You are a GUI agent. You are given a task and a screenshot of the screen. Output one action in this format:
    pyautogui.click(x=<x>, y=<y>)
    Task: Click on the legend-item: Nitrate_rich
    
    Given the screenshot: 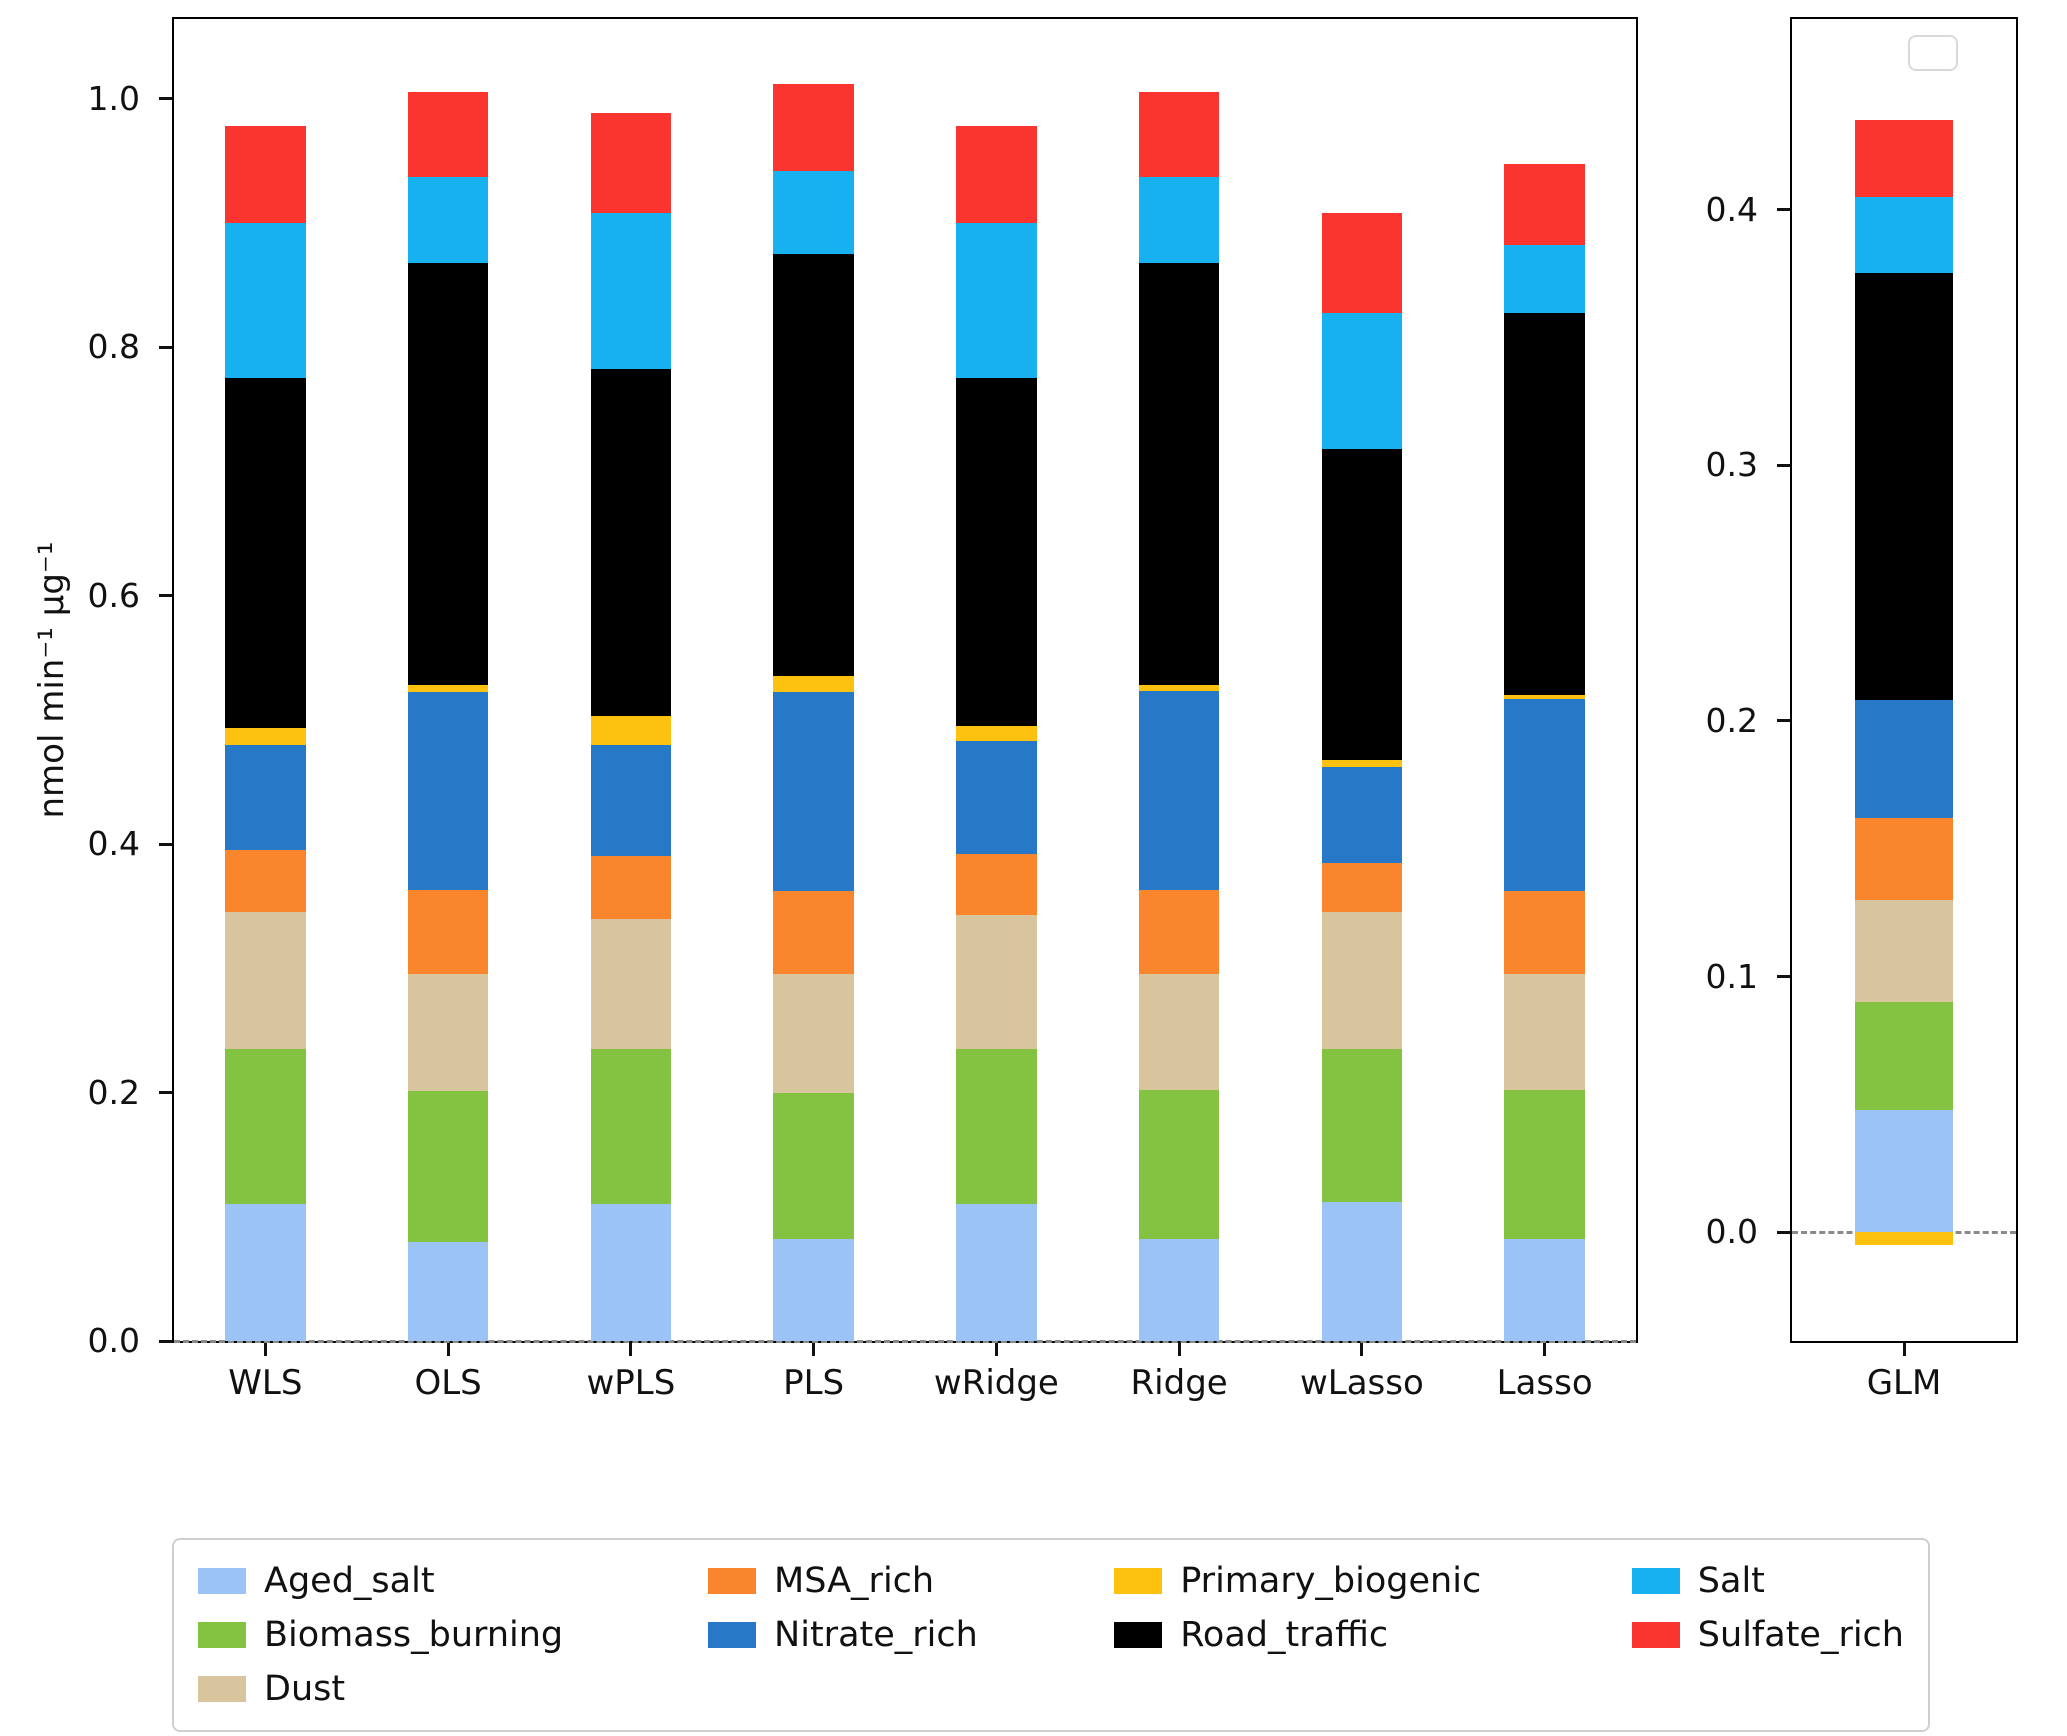 What is the action you would take?
    pyautogui.click(x=911, y=1635)
    